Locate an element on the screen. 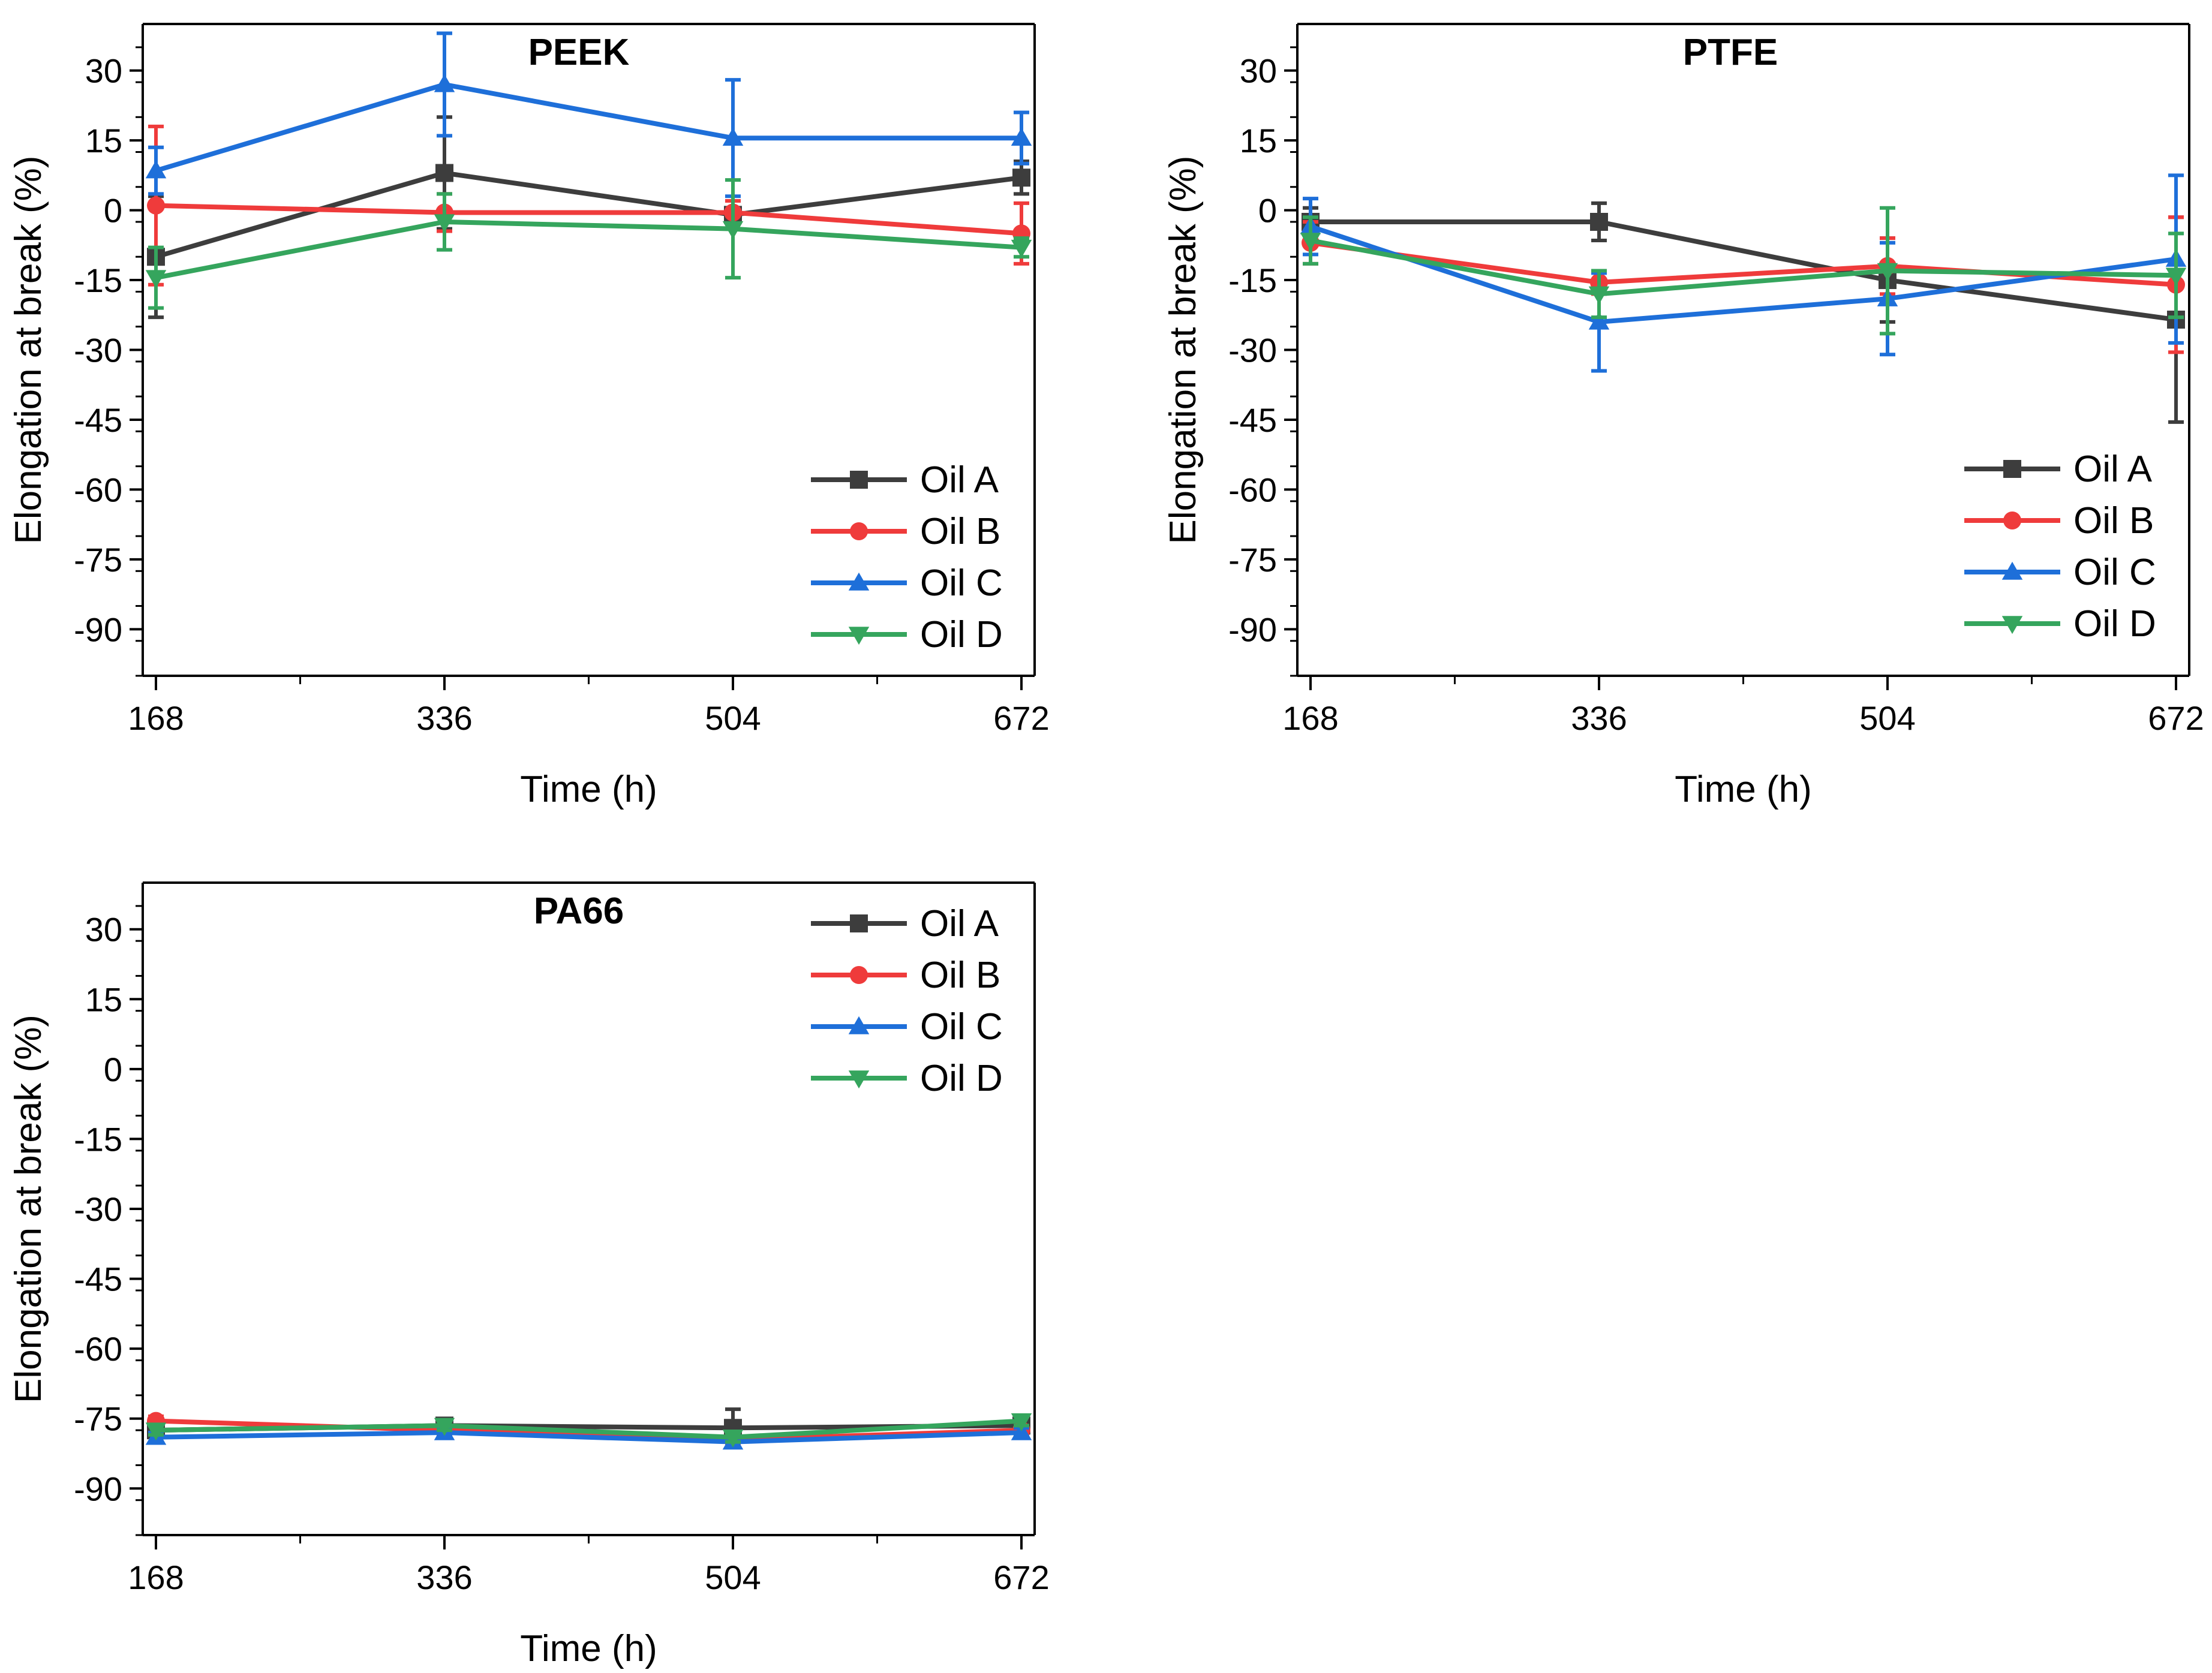  chart-title: PTFE is located at coordinates (1730, 53).